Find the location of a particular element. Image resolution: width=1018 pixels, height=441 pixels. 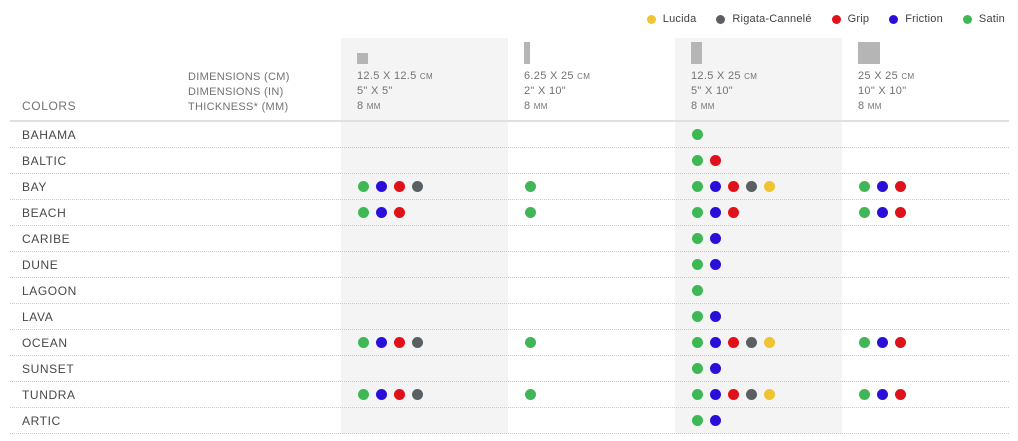

tile-12-5x25-icon is located at coordinates (696, 53).